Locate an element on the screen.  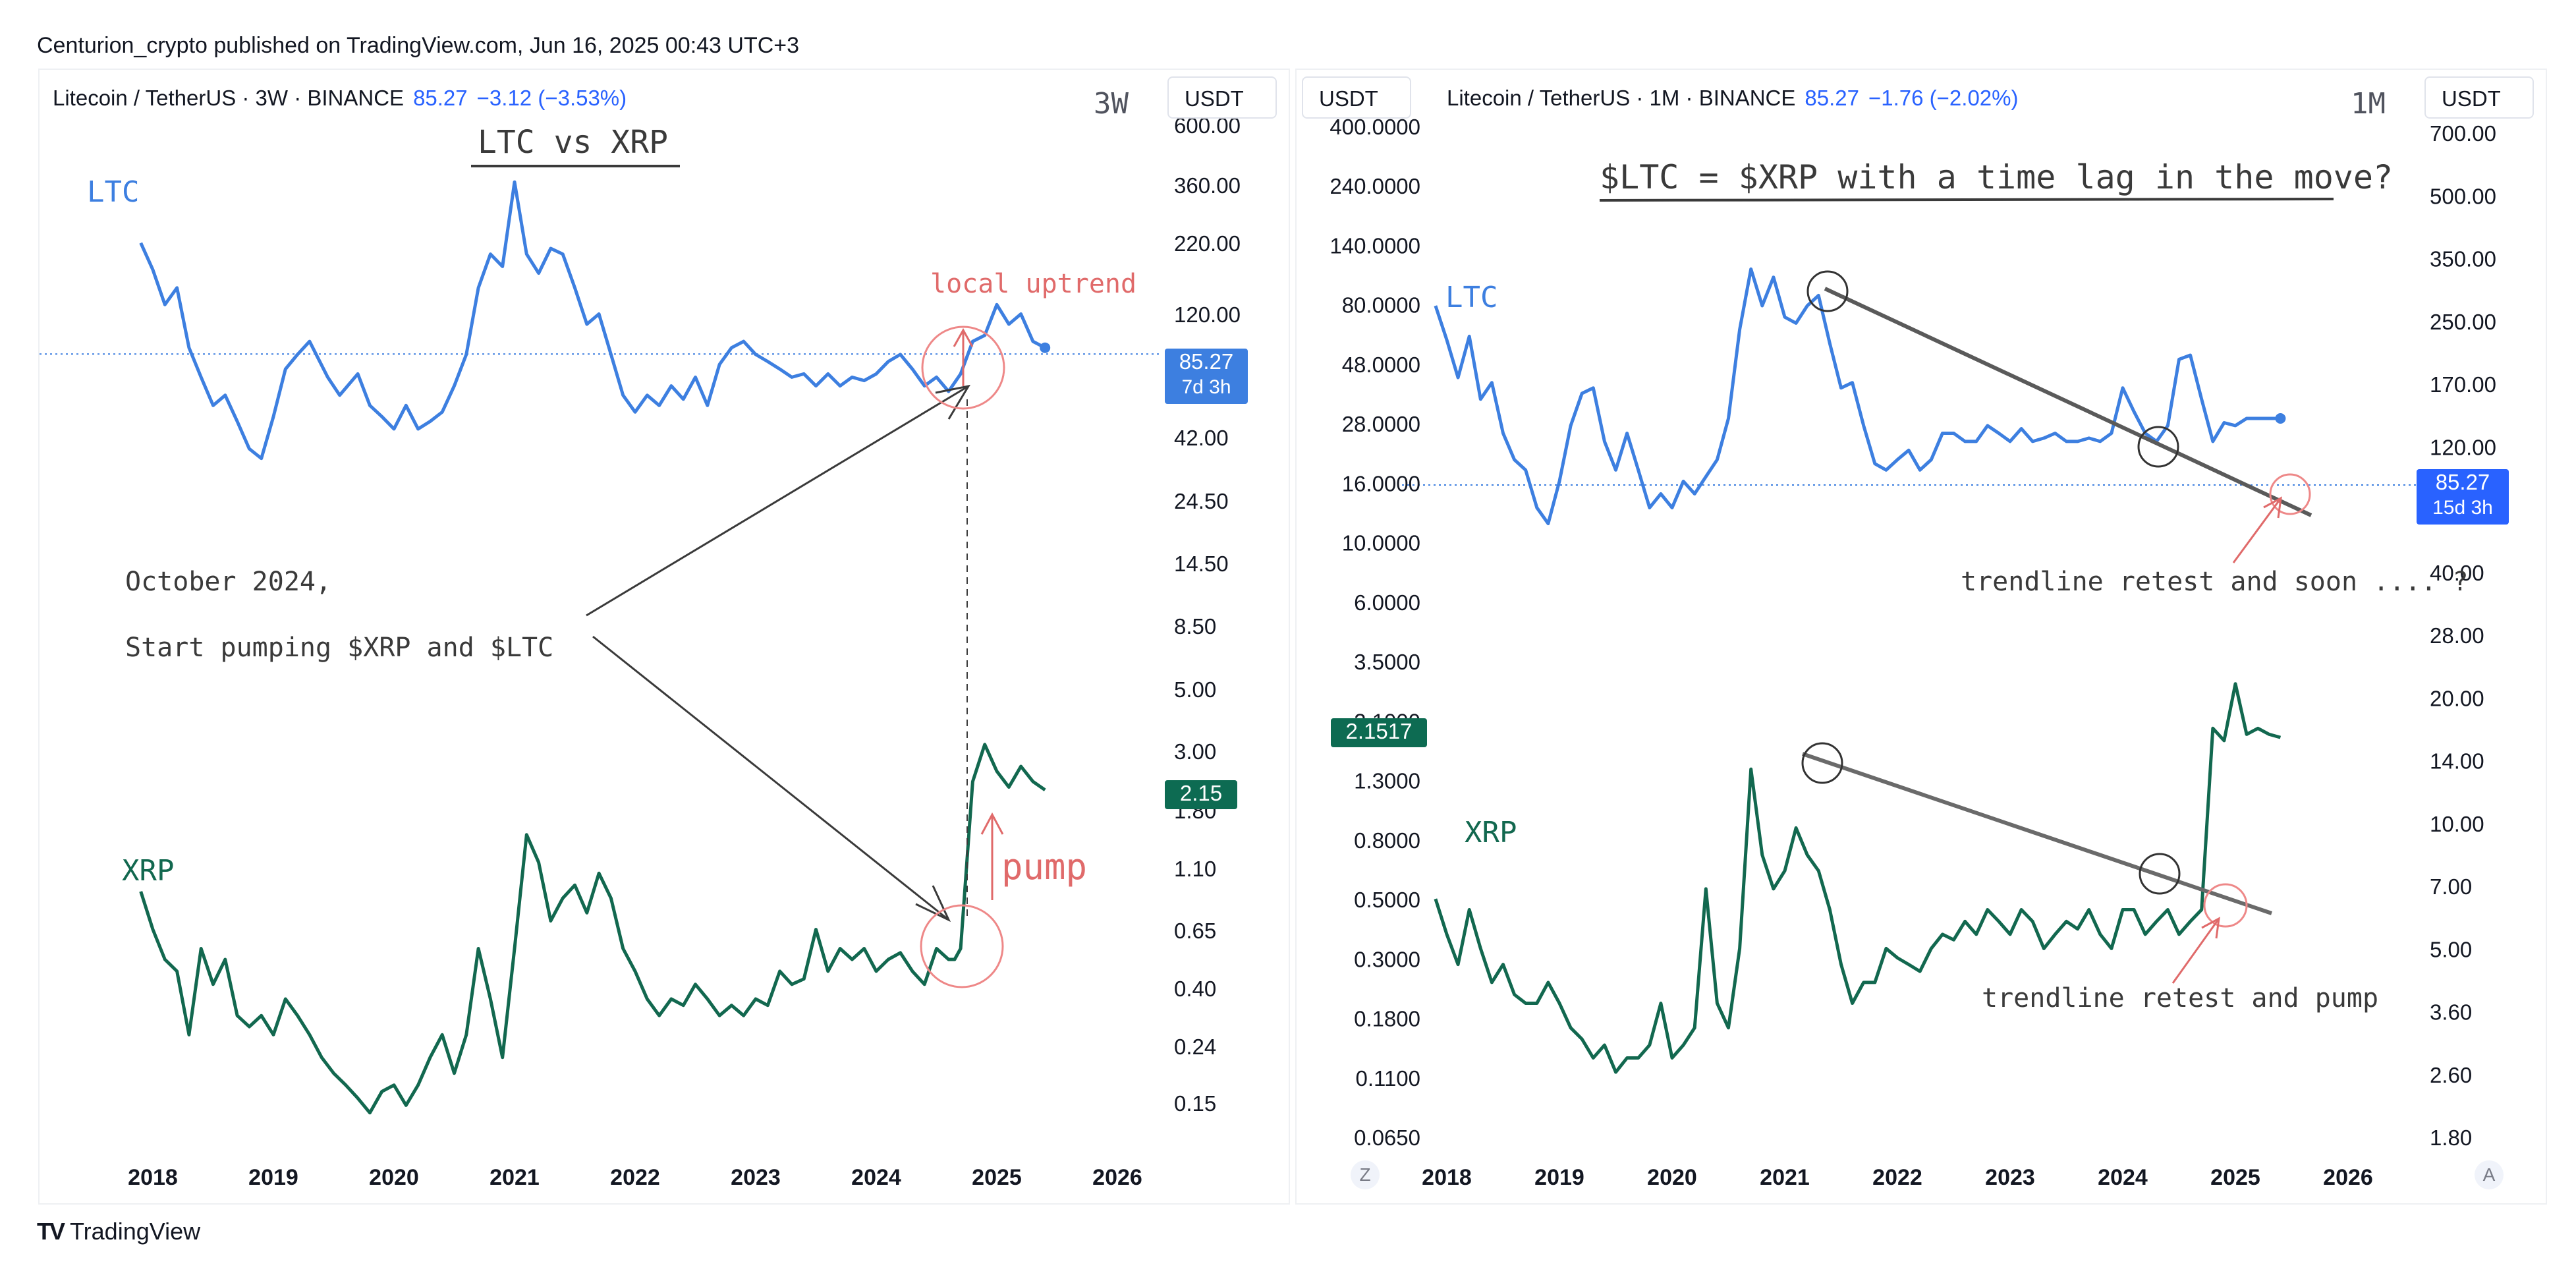
y-tick: 0.65 is located at coordinates (1195, 931).